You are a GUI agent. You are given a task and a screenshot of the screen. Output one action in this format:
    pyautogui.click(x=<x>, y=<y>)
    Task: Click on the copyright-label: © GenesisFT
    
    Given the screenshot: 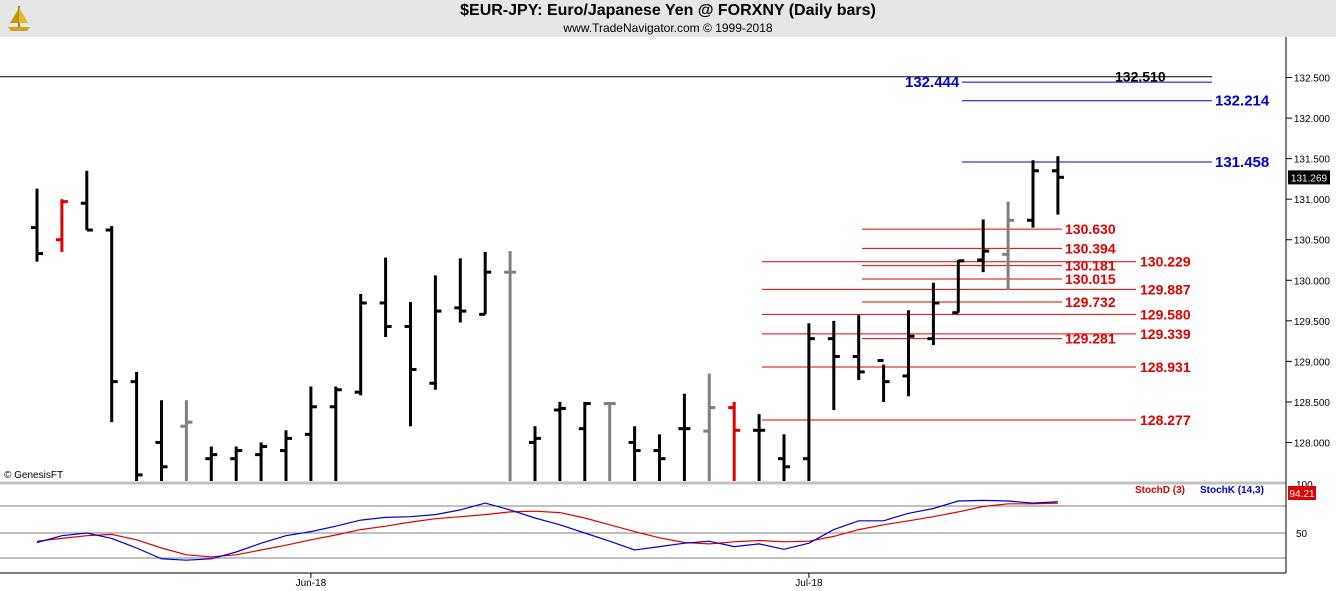 What is the action you would take?
    pyautogui.click(x=33, y=475)
    